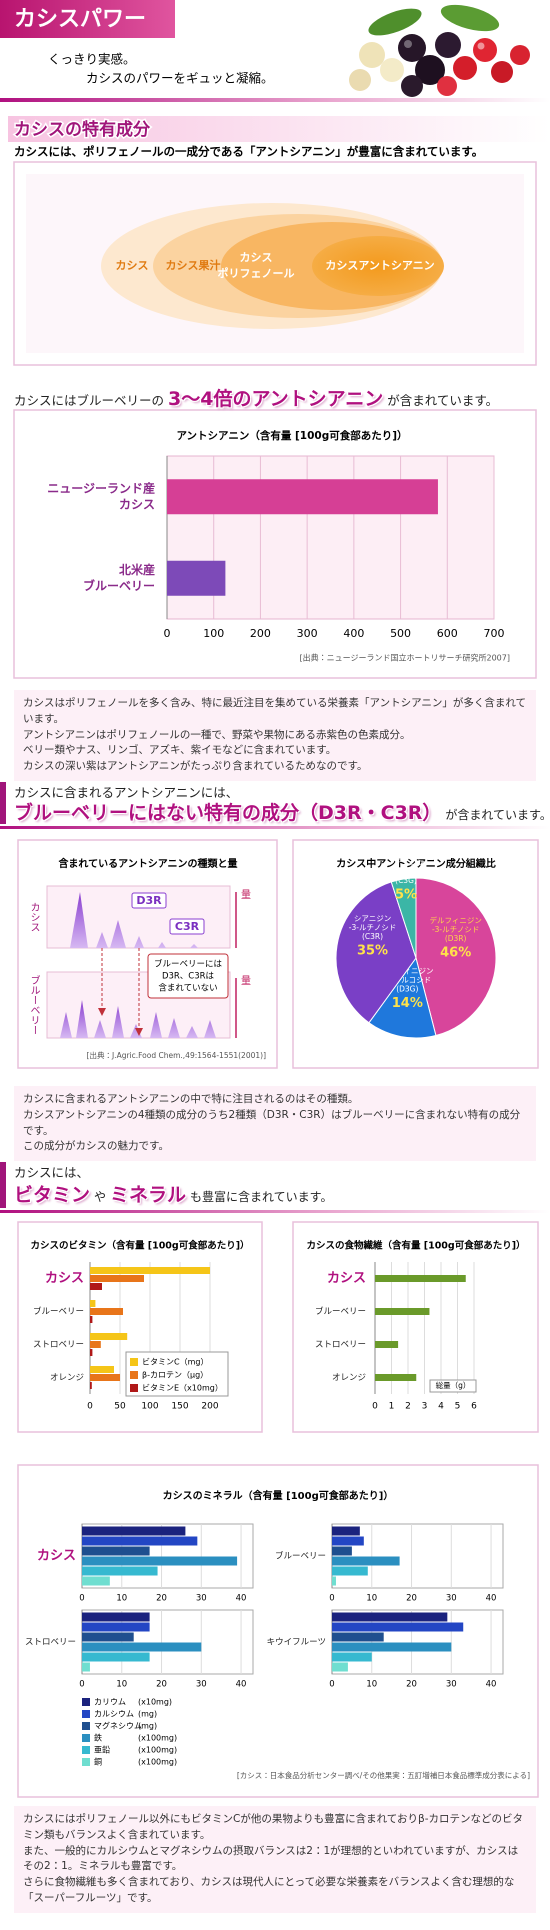 Image resolution: width=550 pixels, height=1930 pixels. What do you see at coordinates (100, 1197) in the screenshot?
I see `lead-text: や` at bounding box center [100, 1197].